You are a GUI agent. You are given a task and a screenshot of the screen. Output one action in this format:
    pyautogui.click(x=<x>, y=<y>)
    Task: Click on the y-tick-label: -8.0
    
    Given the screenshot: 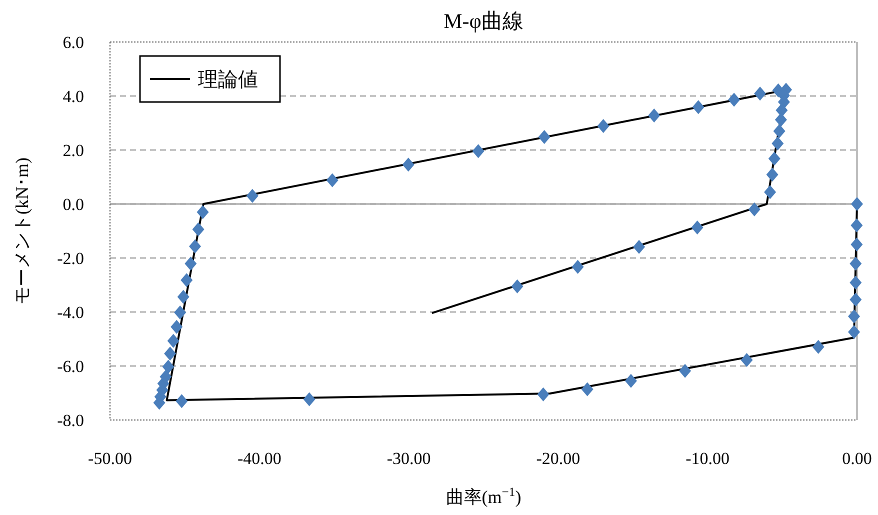 What is the action you would take?
    pyautogui.click(x=70, y=420)
    